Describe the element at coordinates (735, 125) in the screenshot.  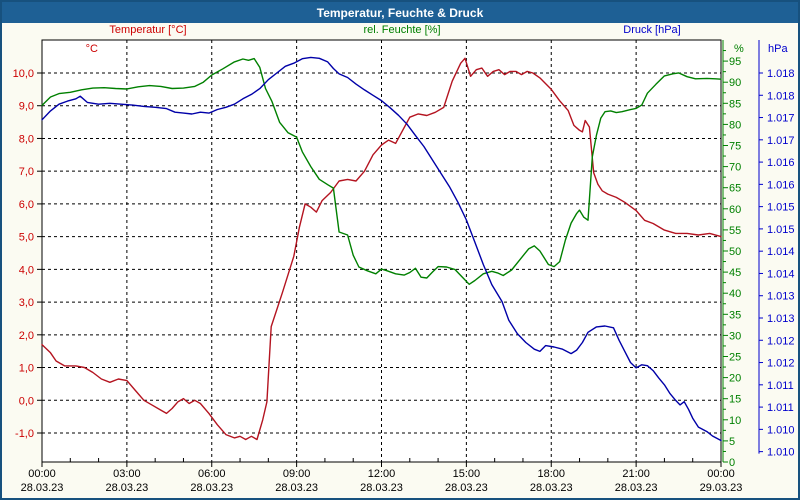
I see `svg-text: 80` at that location.